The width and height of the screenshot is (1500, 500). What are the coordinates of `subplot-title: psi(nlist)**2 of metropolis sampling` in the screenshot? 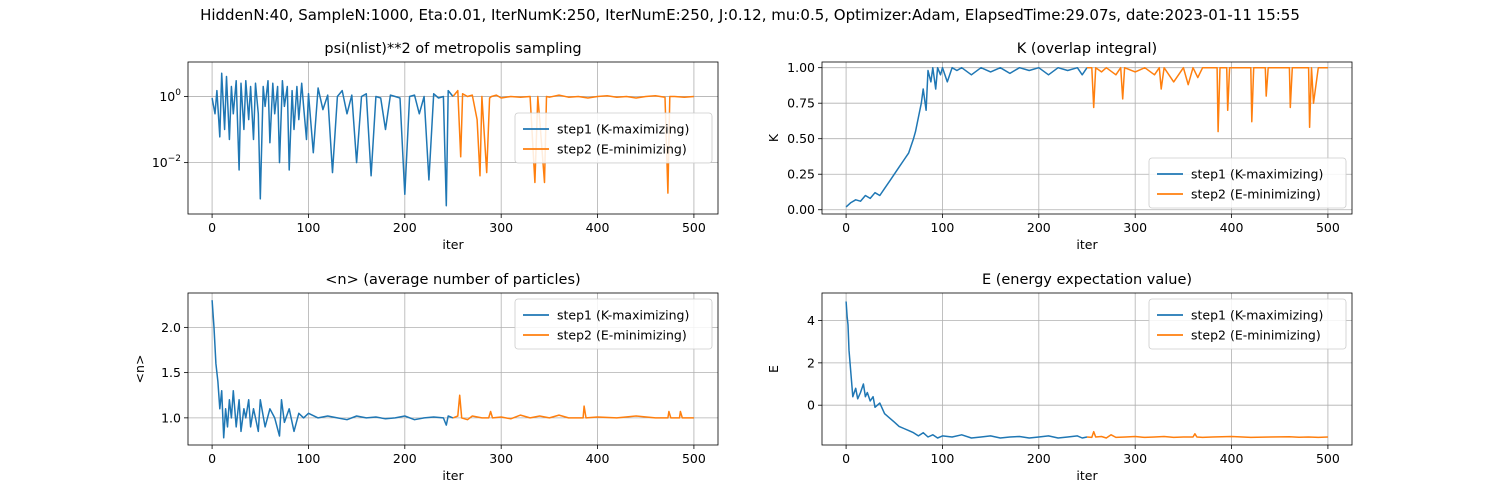 It's located at (452, 49).